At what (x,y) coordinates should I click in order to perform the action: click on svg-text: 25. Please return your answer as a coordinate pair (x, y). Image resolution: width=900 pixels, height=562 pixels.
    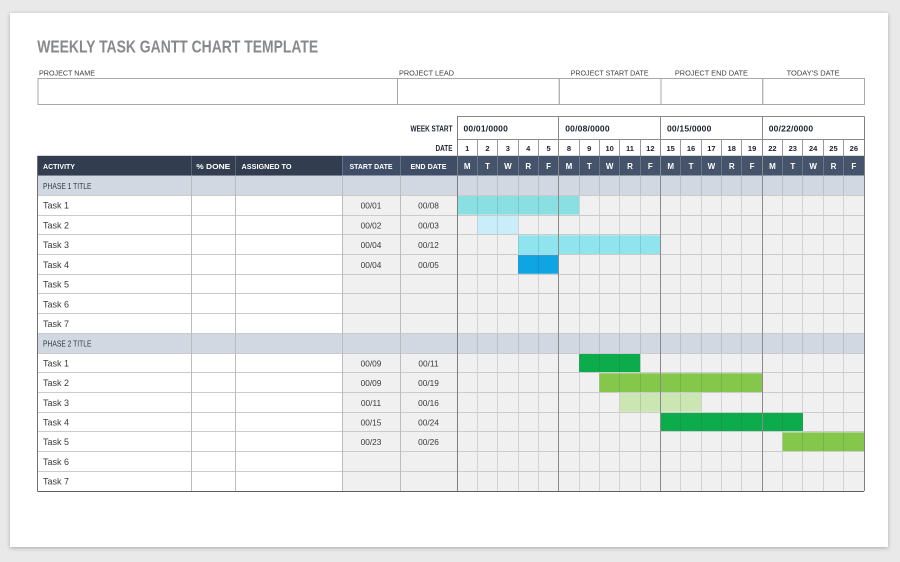
    Looking at the image, I should click on (833, 148).